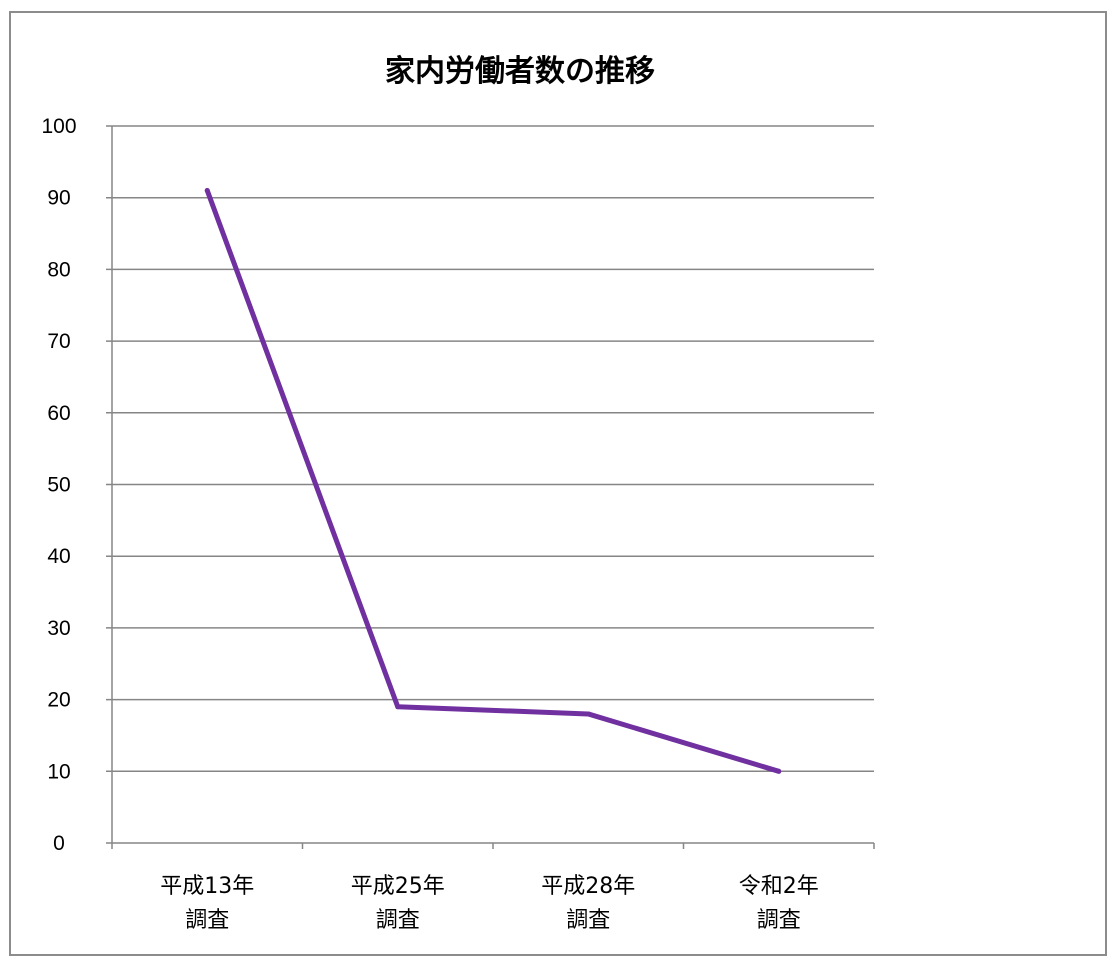 The height and width of the screenshot is (959, 1120). What do you see at coordinates (58, 269) in the screenshot?
I see `y-tick-label: 80` at bounding box center [58, 269].